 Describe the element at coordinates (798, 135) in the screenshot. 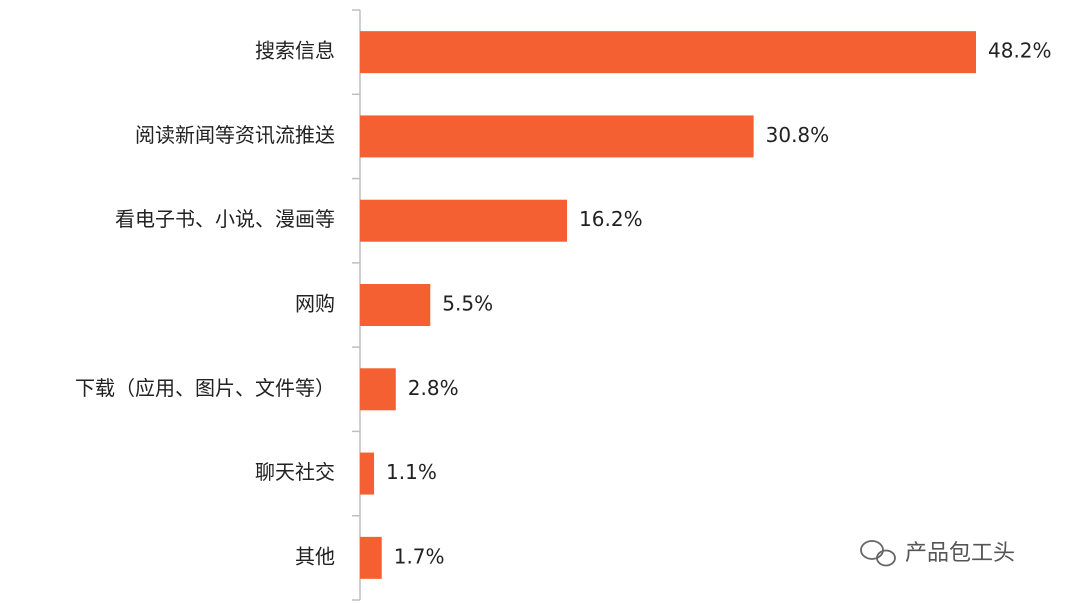

I see `data-label: 30.8%` at that location.